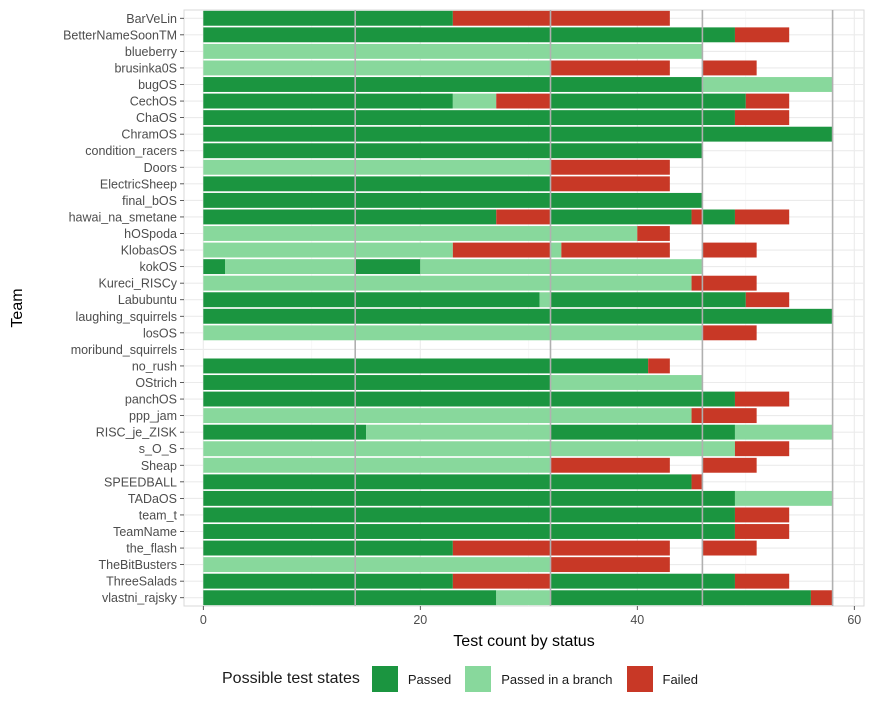 This screenshot has width=874, height=708. What do you see at coordinates (637, 620) in the screenshot?
I see `x-tick-label: 40` at bounding box center [637, 620].